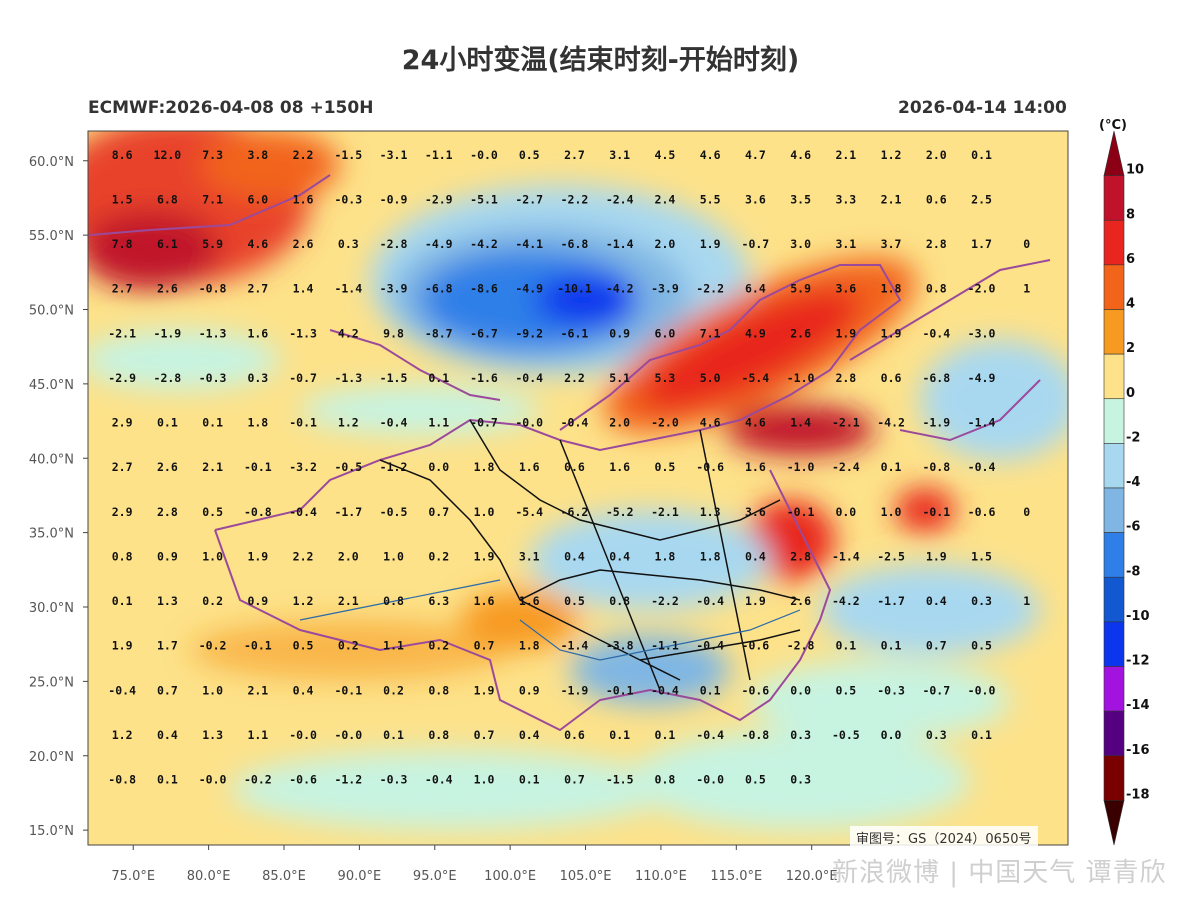 This screenshot has width=1201, height=900. What do you see at coordinates (51, 311) in the screenshot?
I see `latitude-tick-label: 50.0°N` at bounding box center [51, 311].